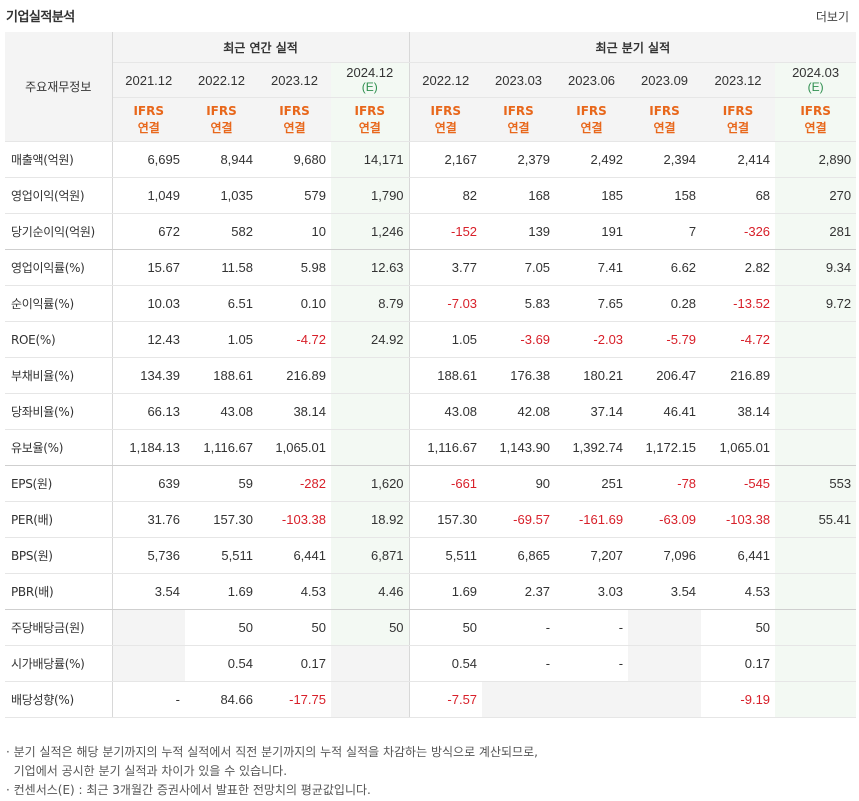 The width and height of the screenshot is (859, 801). I want to click on table-cell: 168, so click(519, 195).